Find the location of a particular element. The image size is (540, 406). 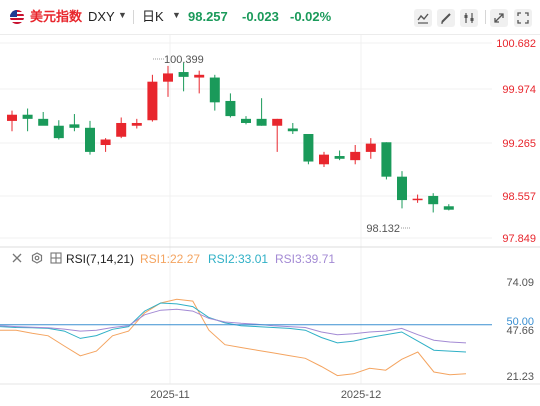

fullscreen-button is located at coordinates (523, 18).